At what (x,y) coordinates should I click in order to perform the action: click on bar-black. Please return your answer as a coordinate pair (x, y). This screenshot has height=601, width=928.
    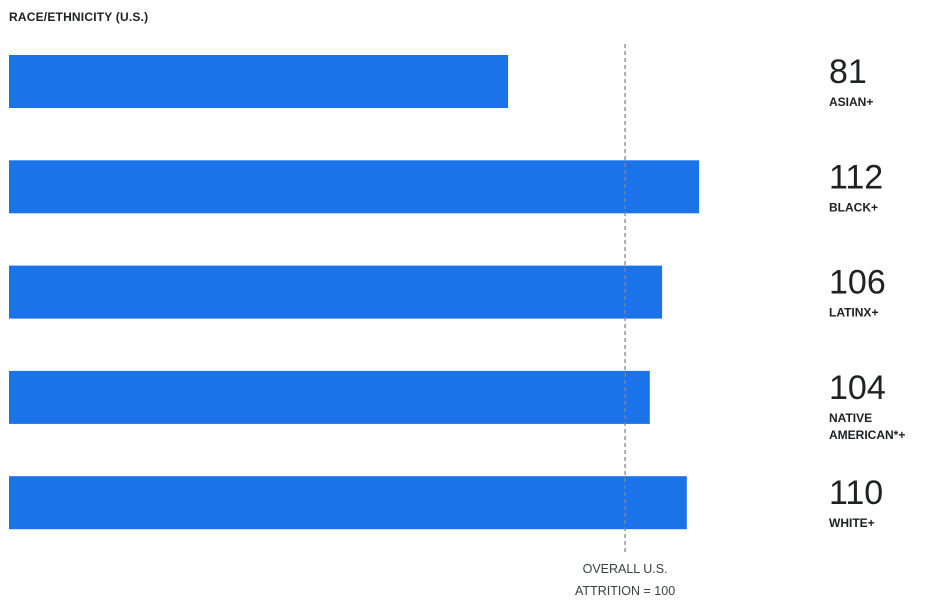
    Looking at the image, I should click on (354, 186).